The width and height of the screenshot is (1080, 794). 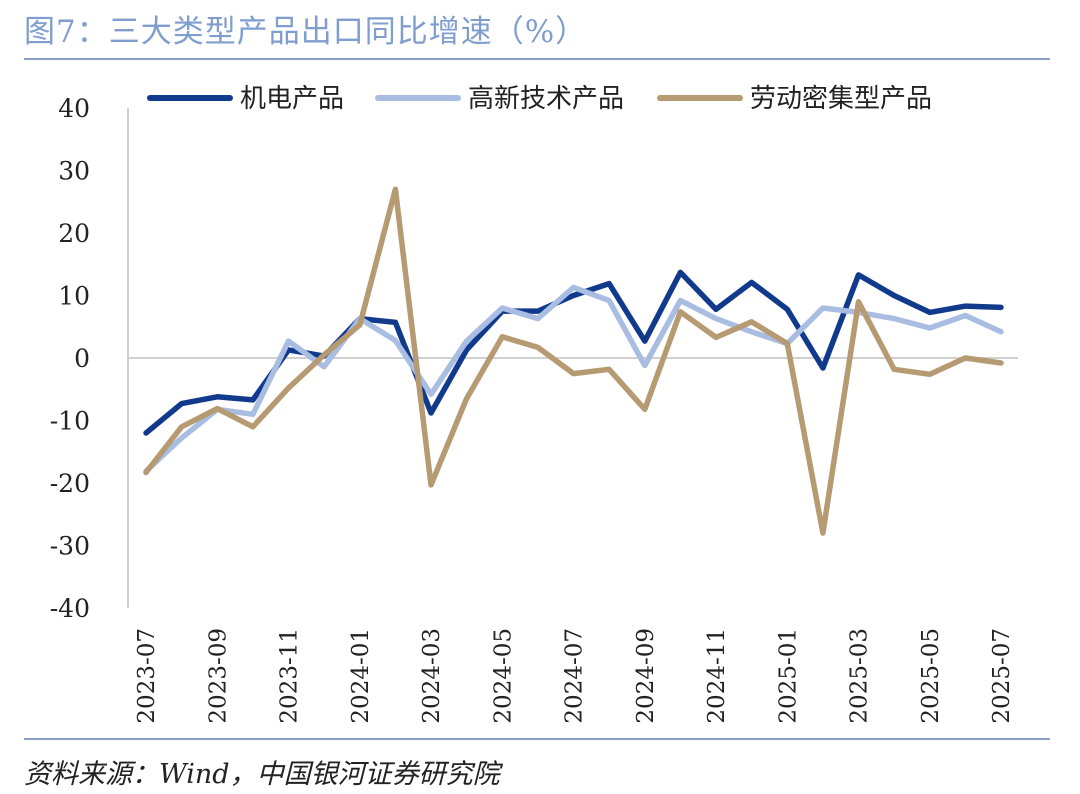 What do you see at coordinates (70, 546) in the screenshot?
I see `y-tick-label: -30` at bounding box center [70, 546].